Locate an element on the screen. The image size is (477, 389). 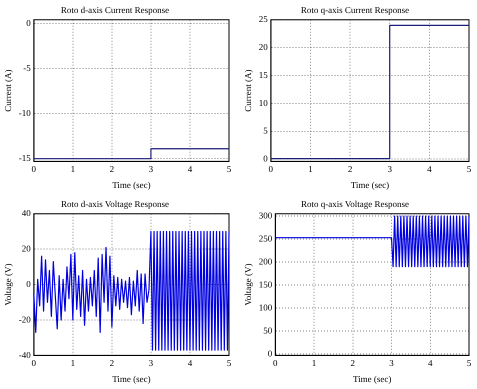
y-tick-label: -10 is located at coordinates (25, 113).